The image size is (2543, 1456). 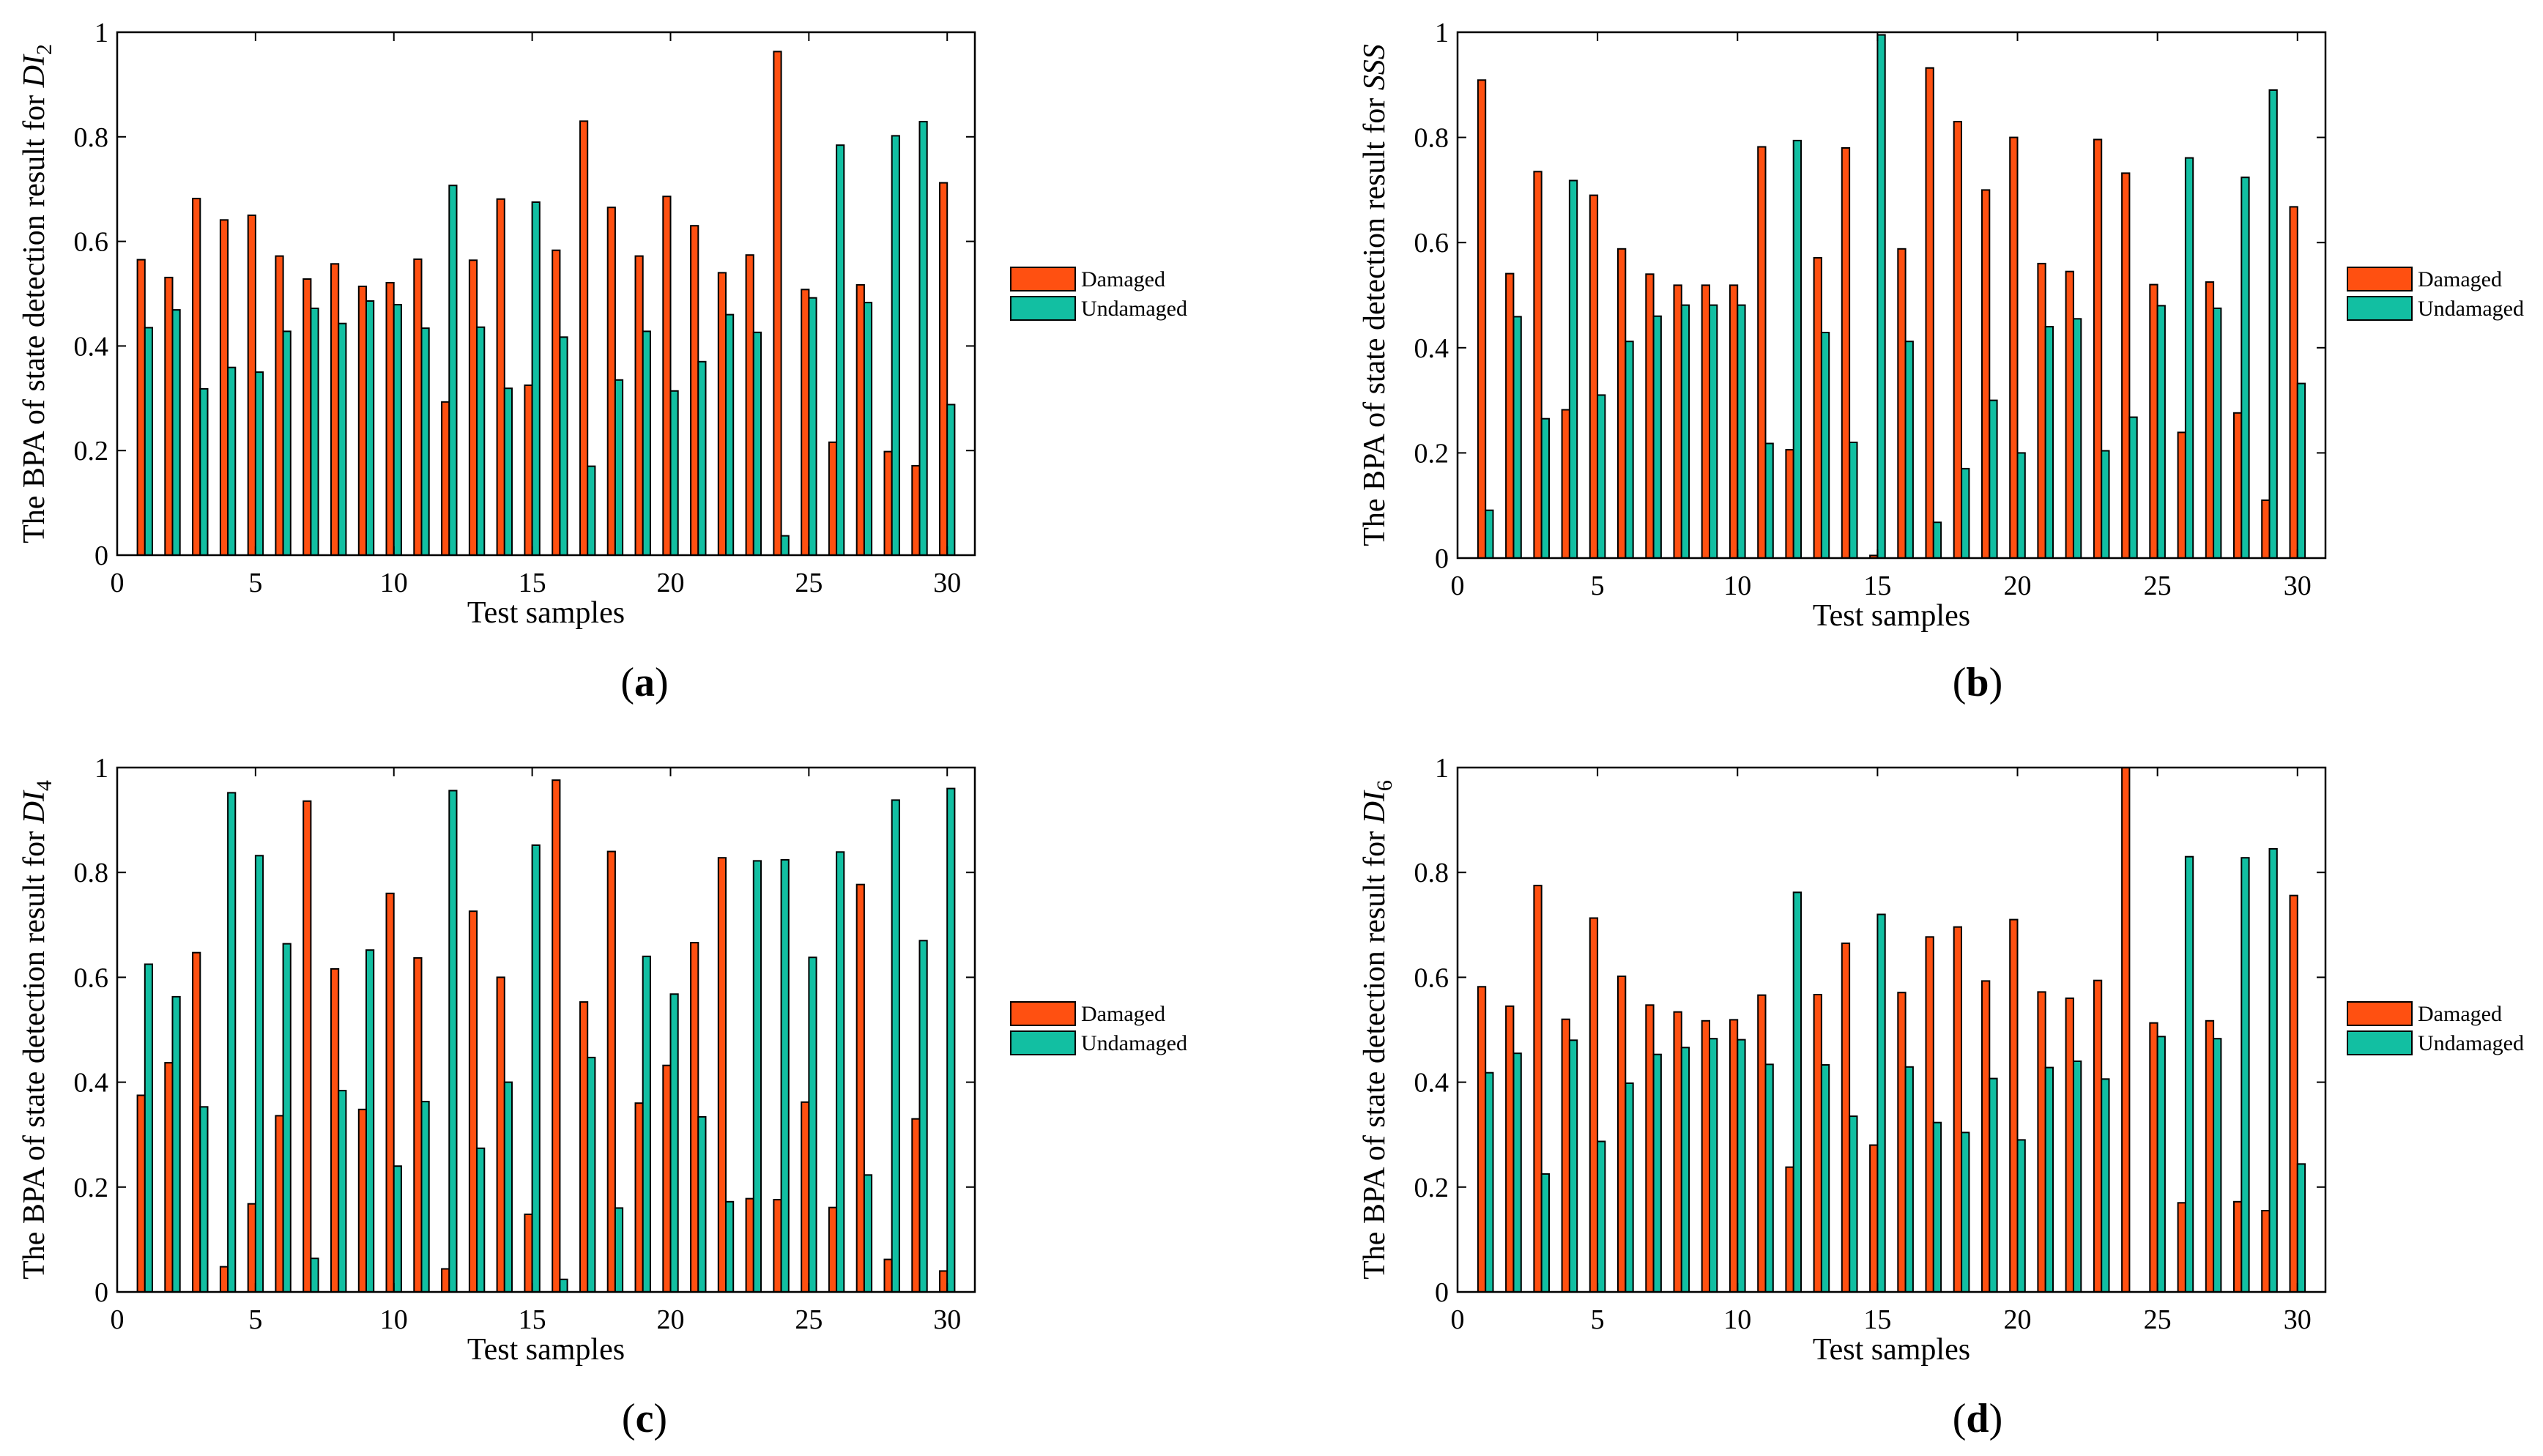 I want to click on y-tick-label: 1, so click(x=101, y=768).